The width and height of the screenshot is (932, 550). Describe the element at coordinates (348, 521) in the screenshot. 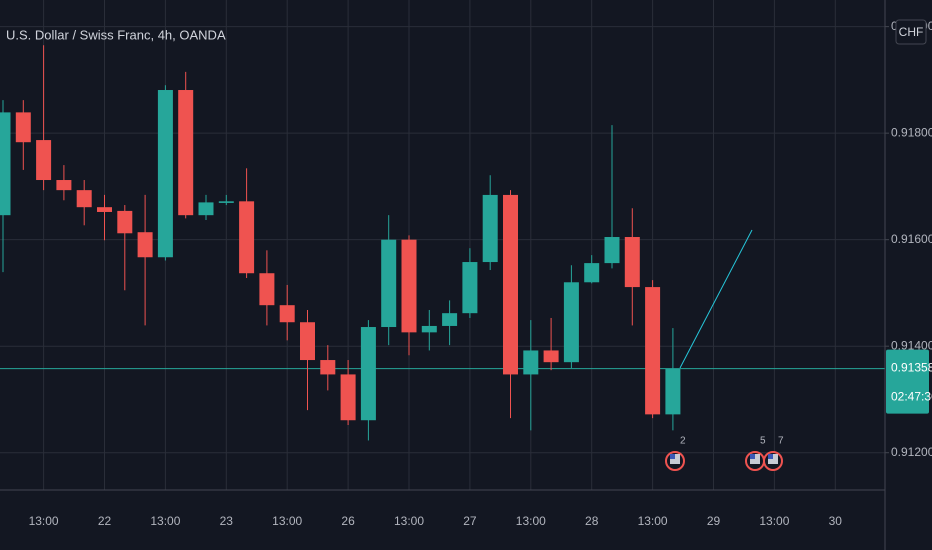

I see `x-tick-label: 26` at that location.